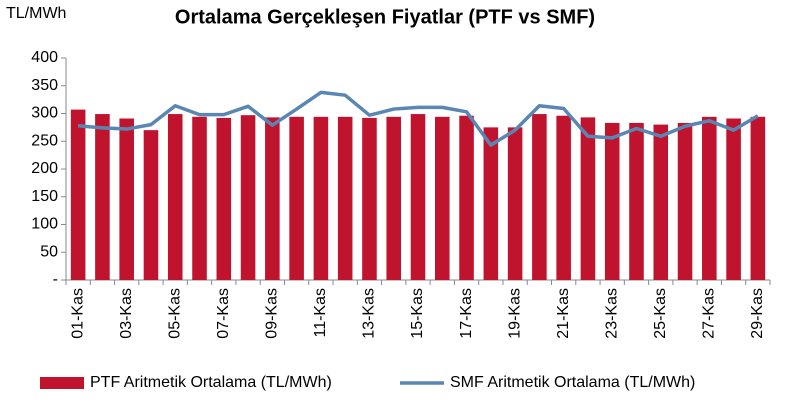 This screenshot has width=790, height=403. I want to click on y-tick-label: 150, so click(44, 196).